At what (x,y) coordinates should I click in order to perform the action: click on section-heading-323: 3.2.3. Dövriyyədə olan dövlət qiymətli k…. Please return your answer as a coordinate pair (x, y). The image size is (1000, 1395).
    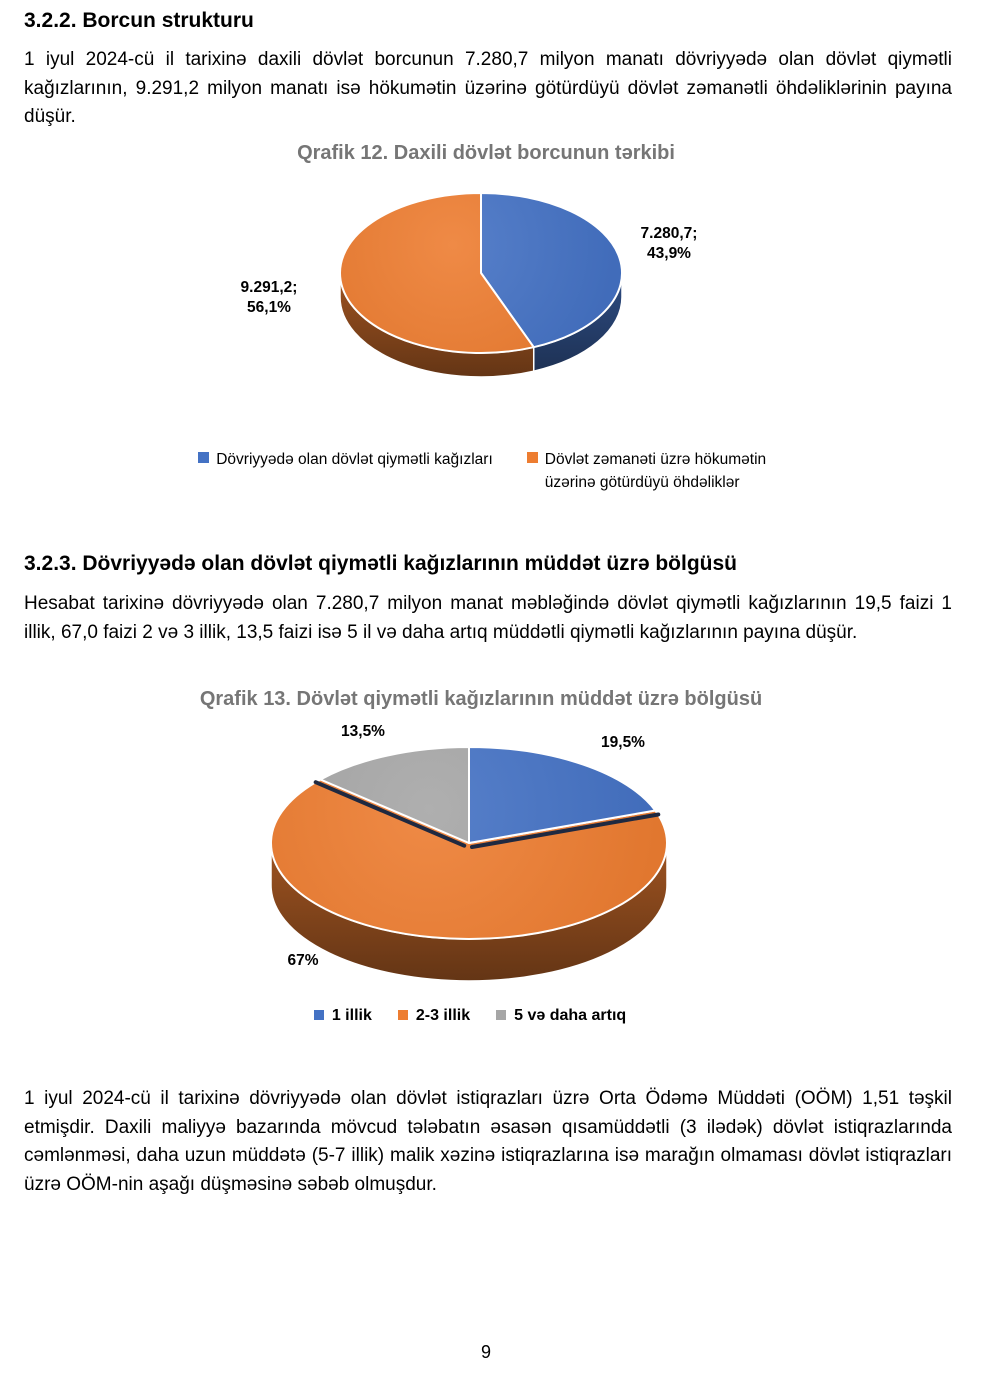
    Looking at the image, I should click on (380, 563).